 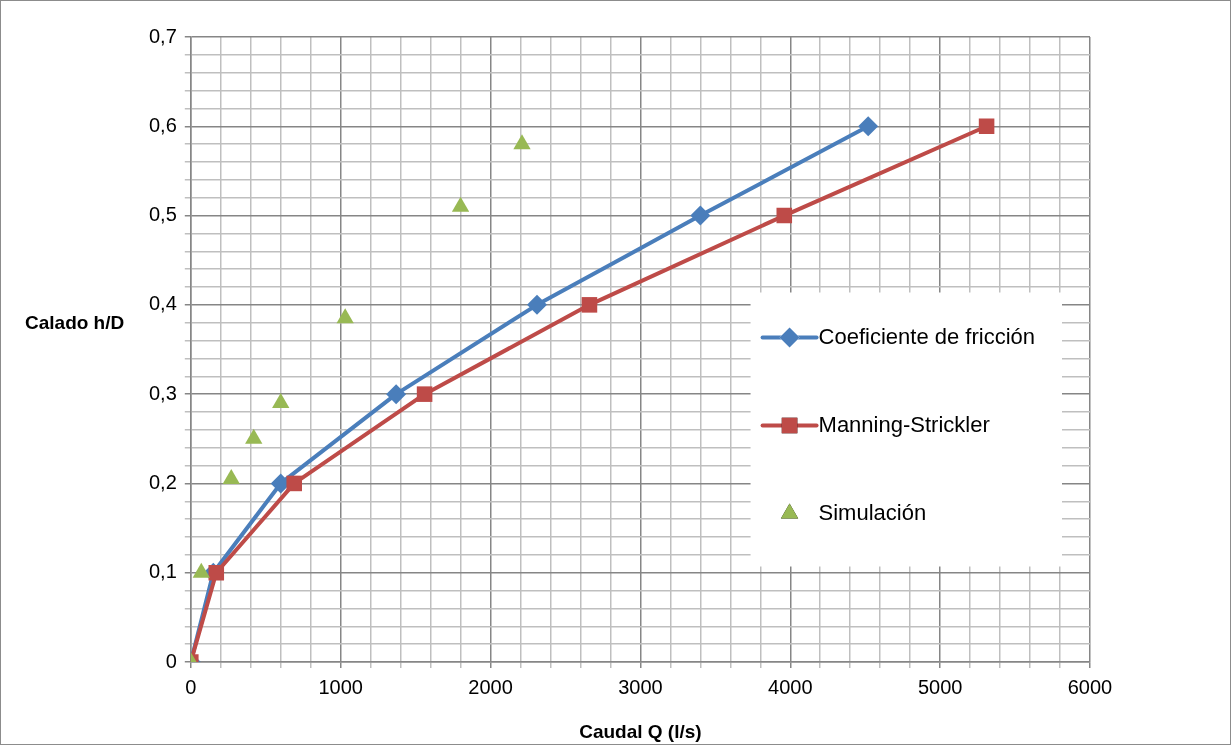 What do you see at coordinates (940, 686) in the screenshot?
I see `x-tick-label: 5000` at bounding box center [940, 686].